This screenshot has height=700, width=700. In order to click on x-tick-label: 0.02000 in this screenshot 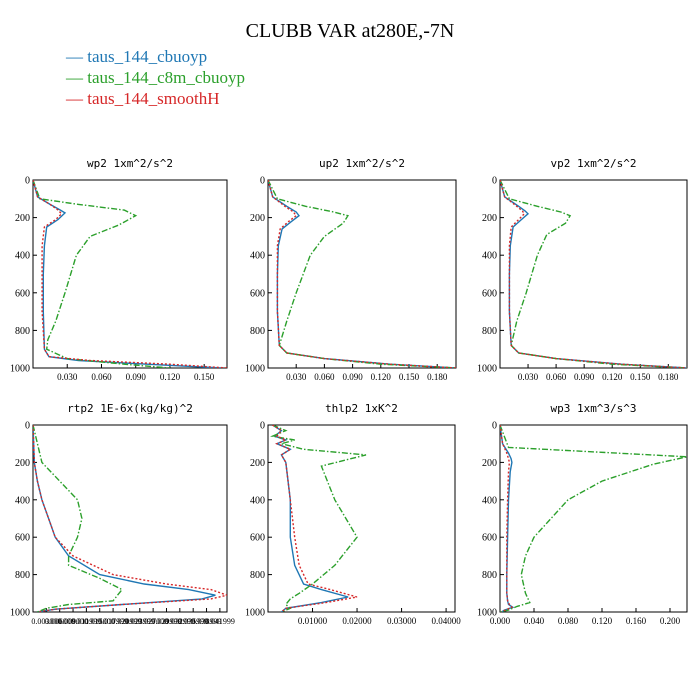, I will do `click(357, 621)`.